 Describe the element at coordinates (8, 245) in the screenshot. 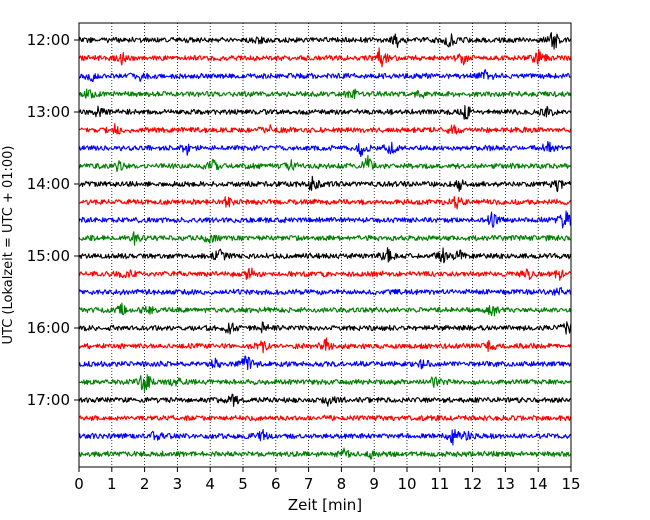

I see `y-axis-label: UTC (Lokalzeit = UTC + 01:00)` at that location.